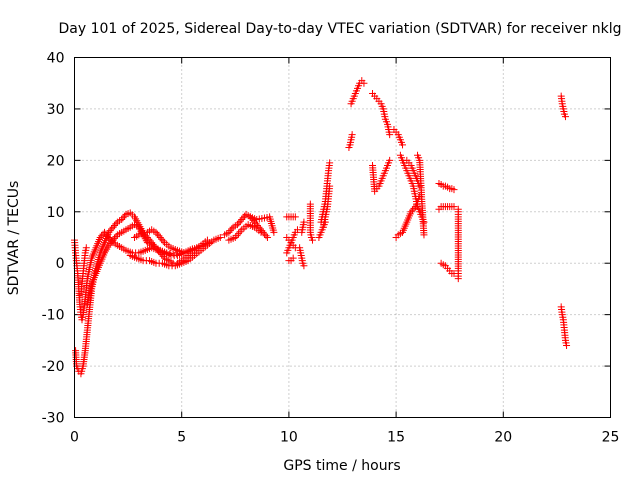 This screenshot has height=480, width=640. What do you see at coordinates (181, 438) in the screenshot?
I see `x-tick-label: 5` at bounding box center [181, 438].